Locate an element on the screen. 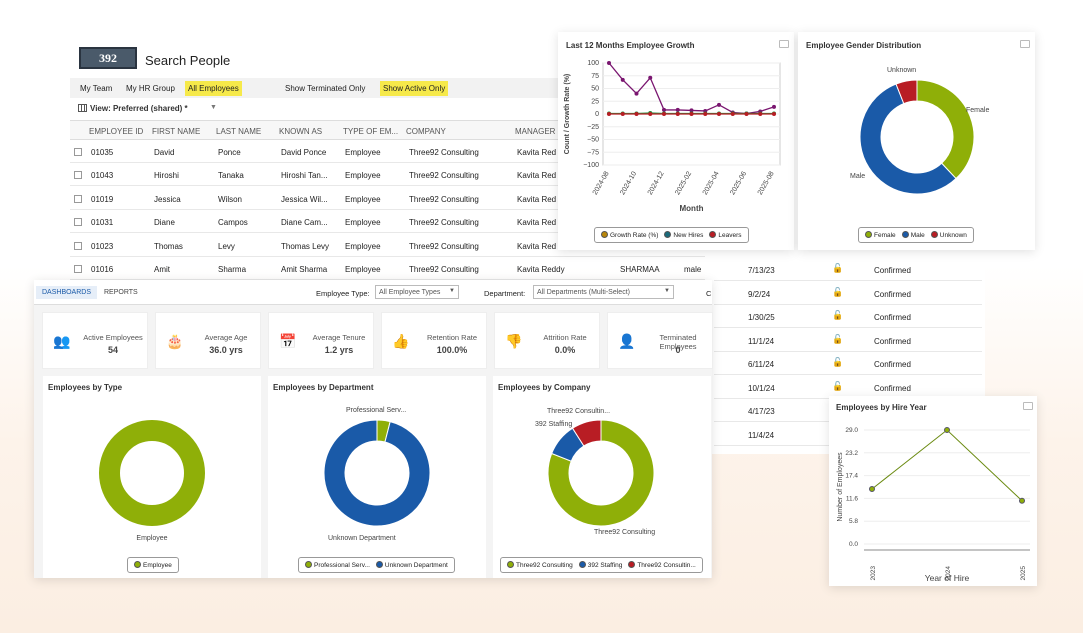 The width and height of the screenshot is (1083, 633). kpi-value: 0 is located at coordinates (678, 350).